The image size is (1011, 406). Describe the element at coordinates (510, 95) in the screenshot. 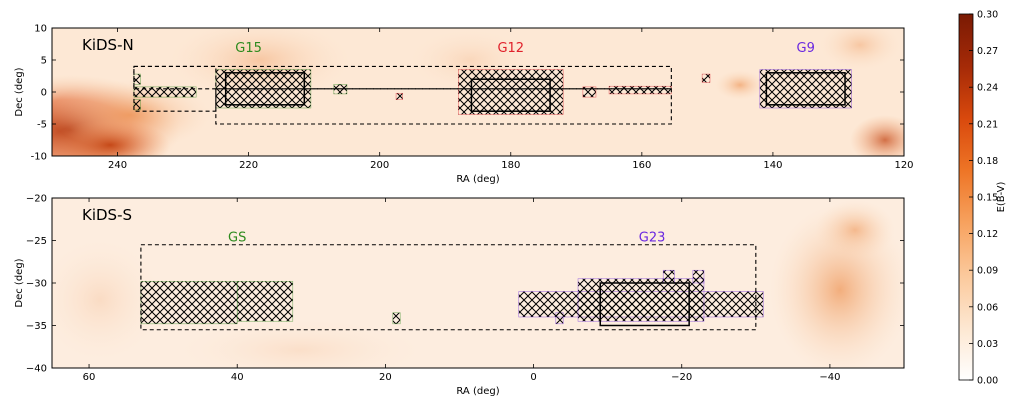

I see `kids-n-solid-box-g12` at that location.